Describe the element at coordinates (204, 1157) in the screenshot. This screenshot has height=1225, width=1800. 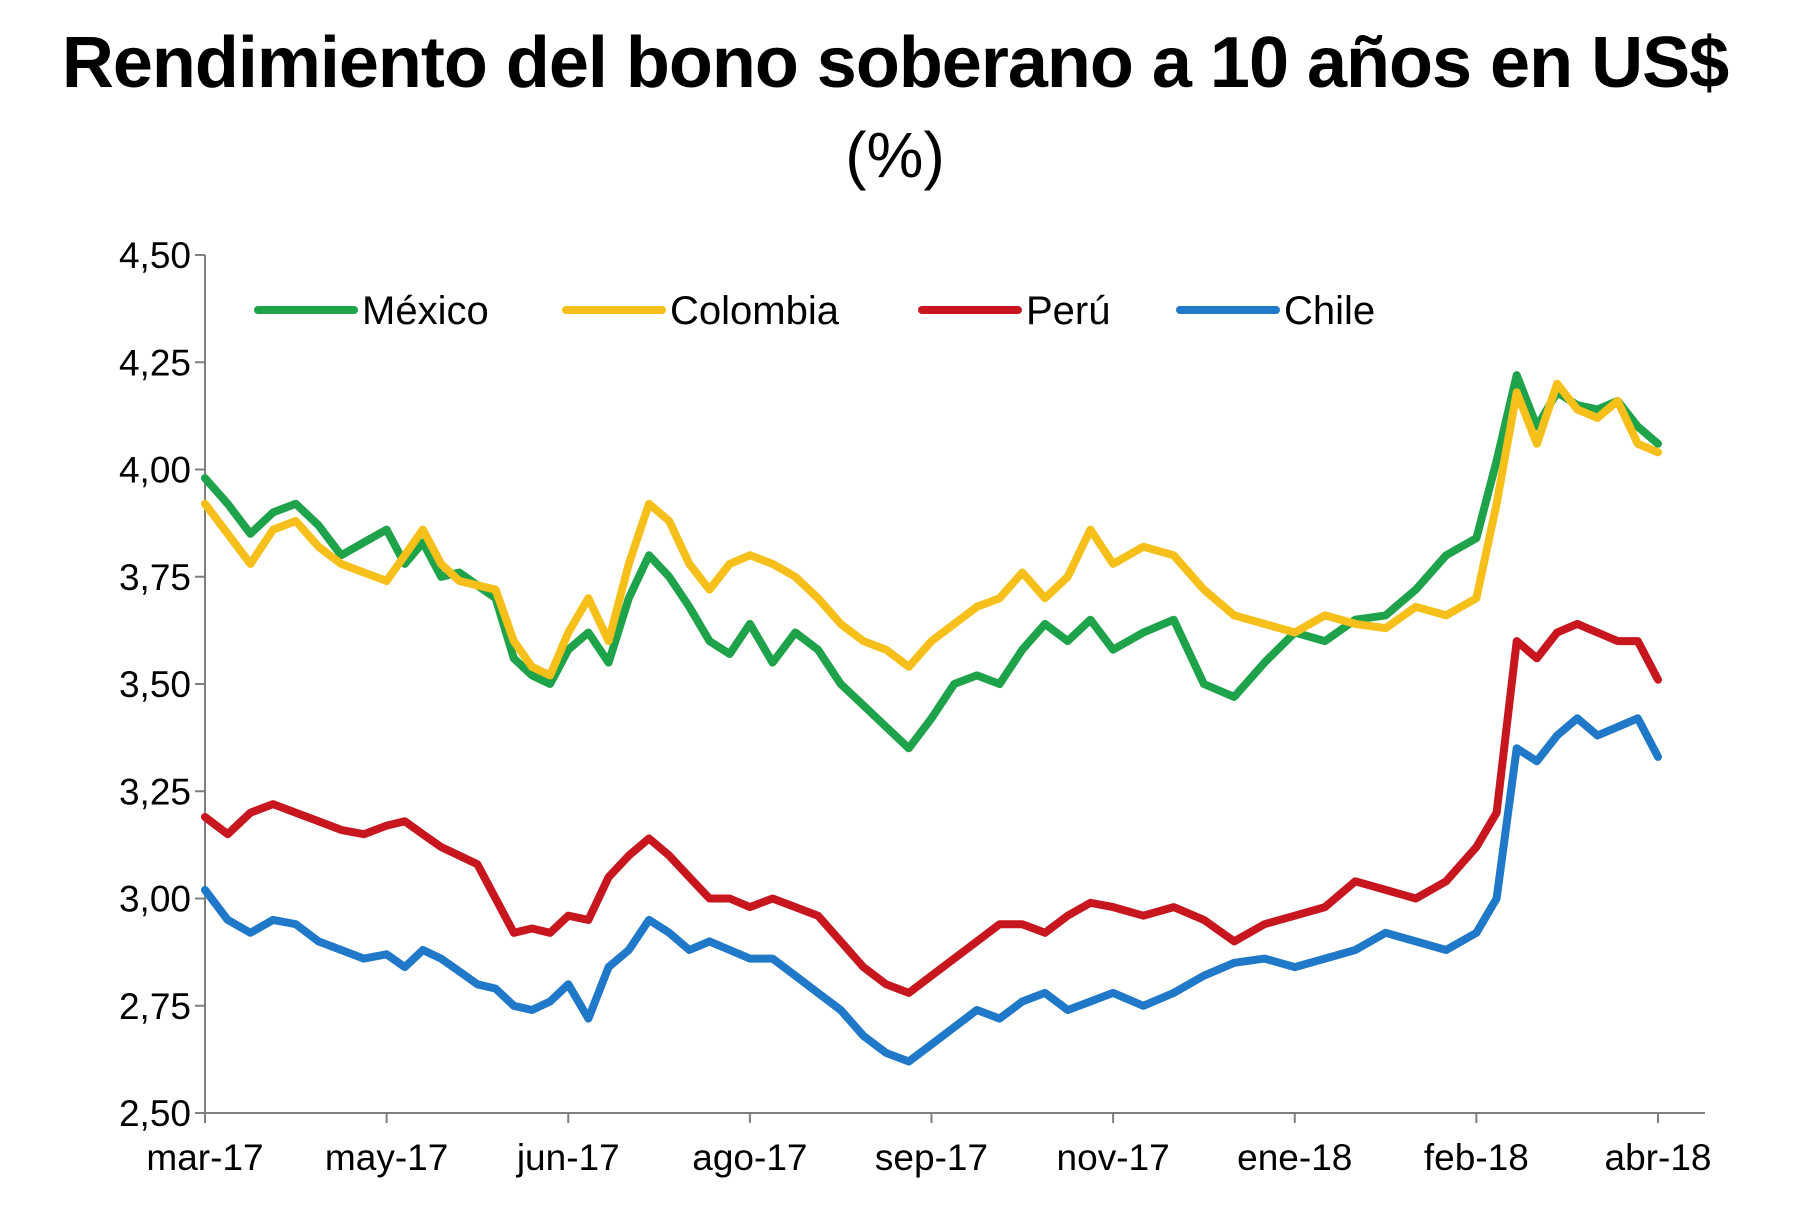
I see `x-tick-label: mar-17` at that location.